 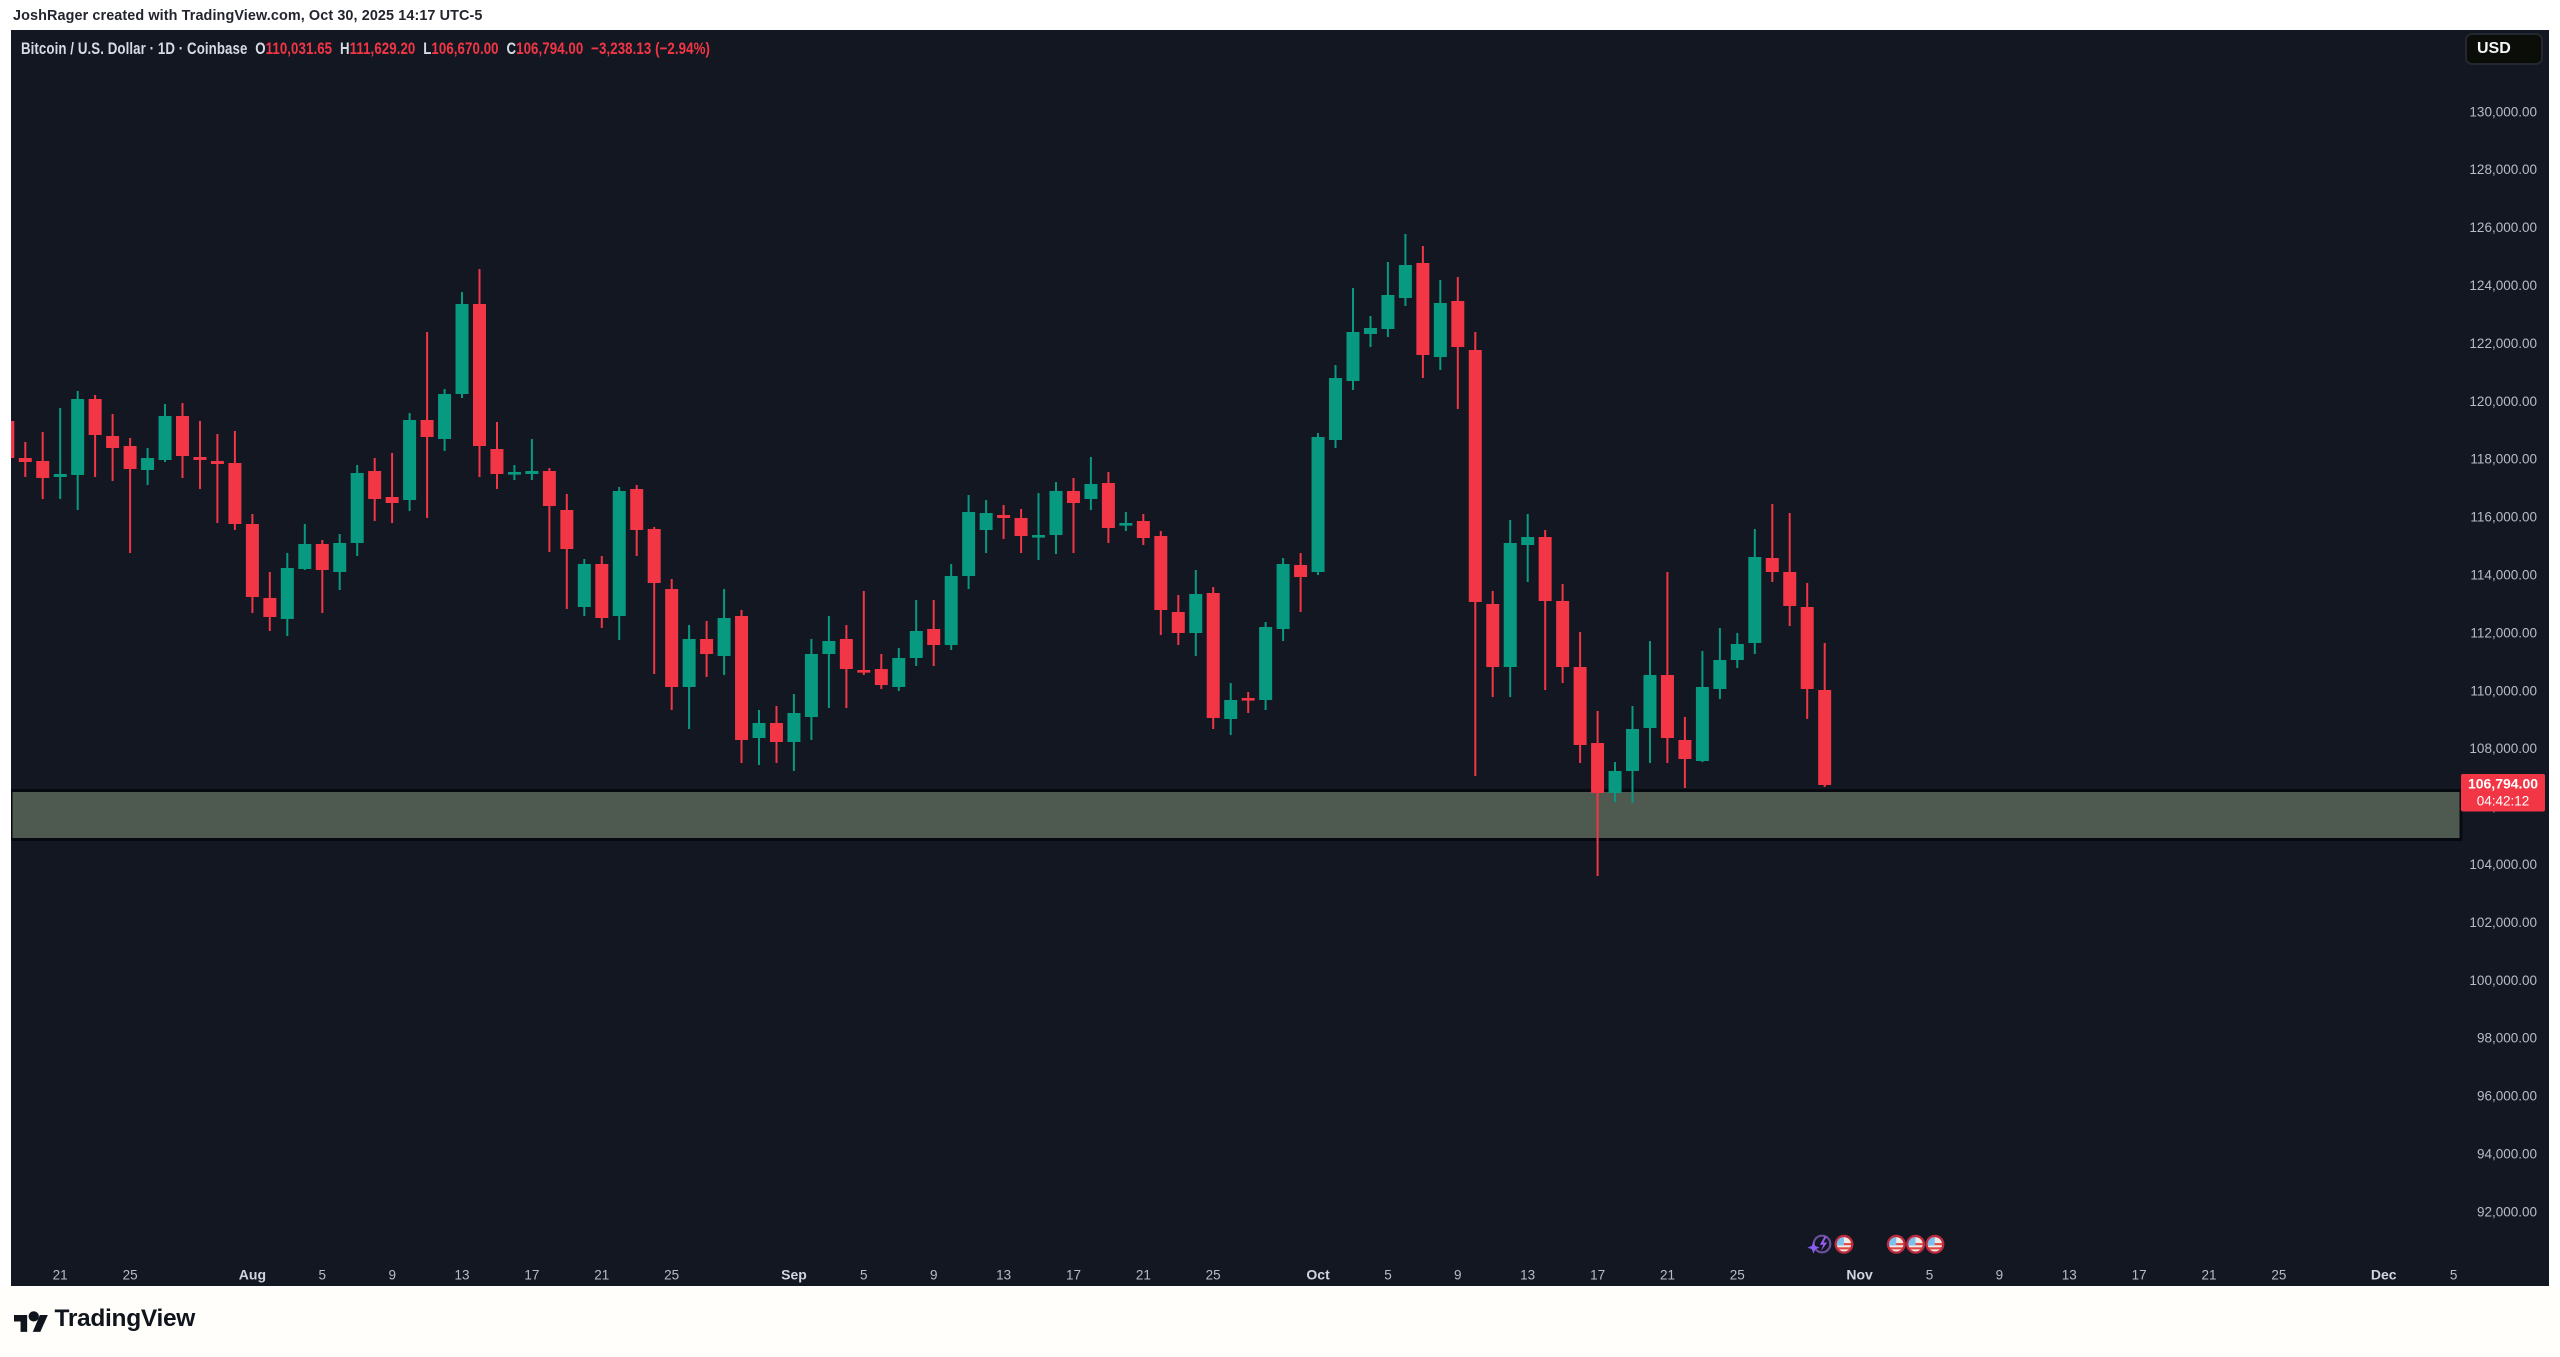 What do you see at coordinates (1318, 1275) in the screenshot?
I see `svg-text: Oct` at bounding box center [1318, 1275].